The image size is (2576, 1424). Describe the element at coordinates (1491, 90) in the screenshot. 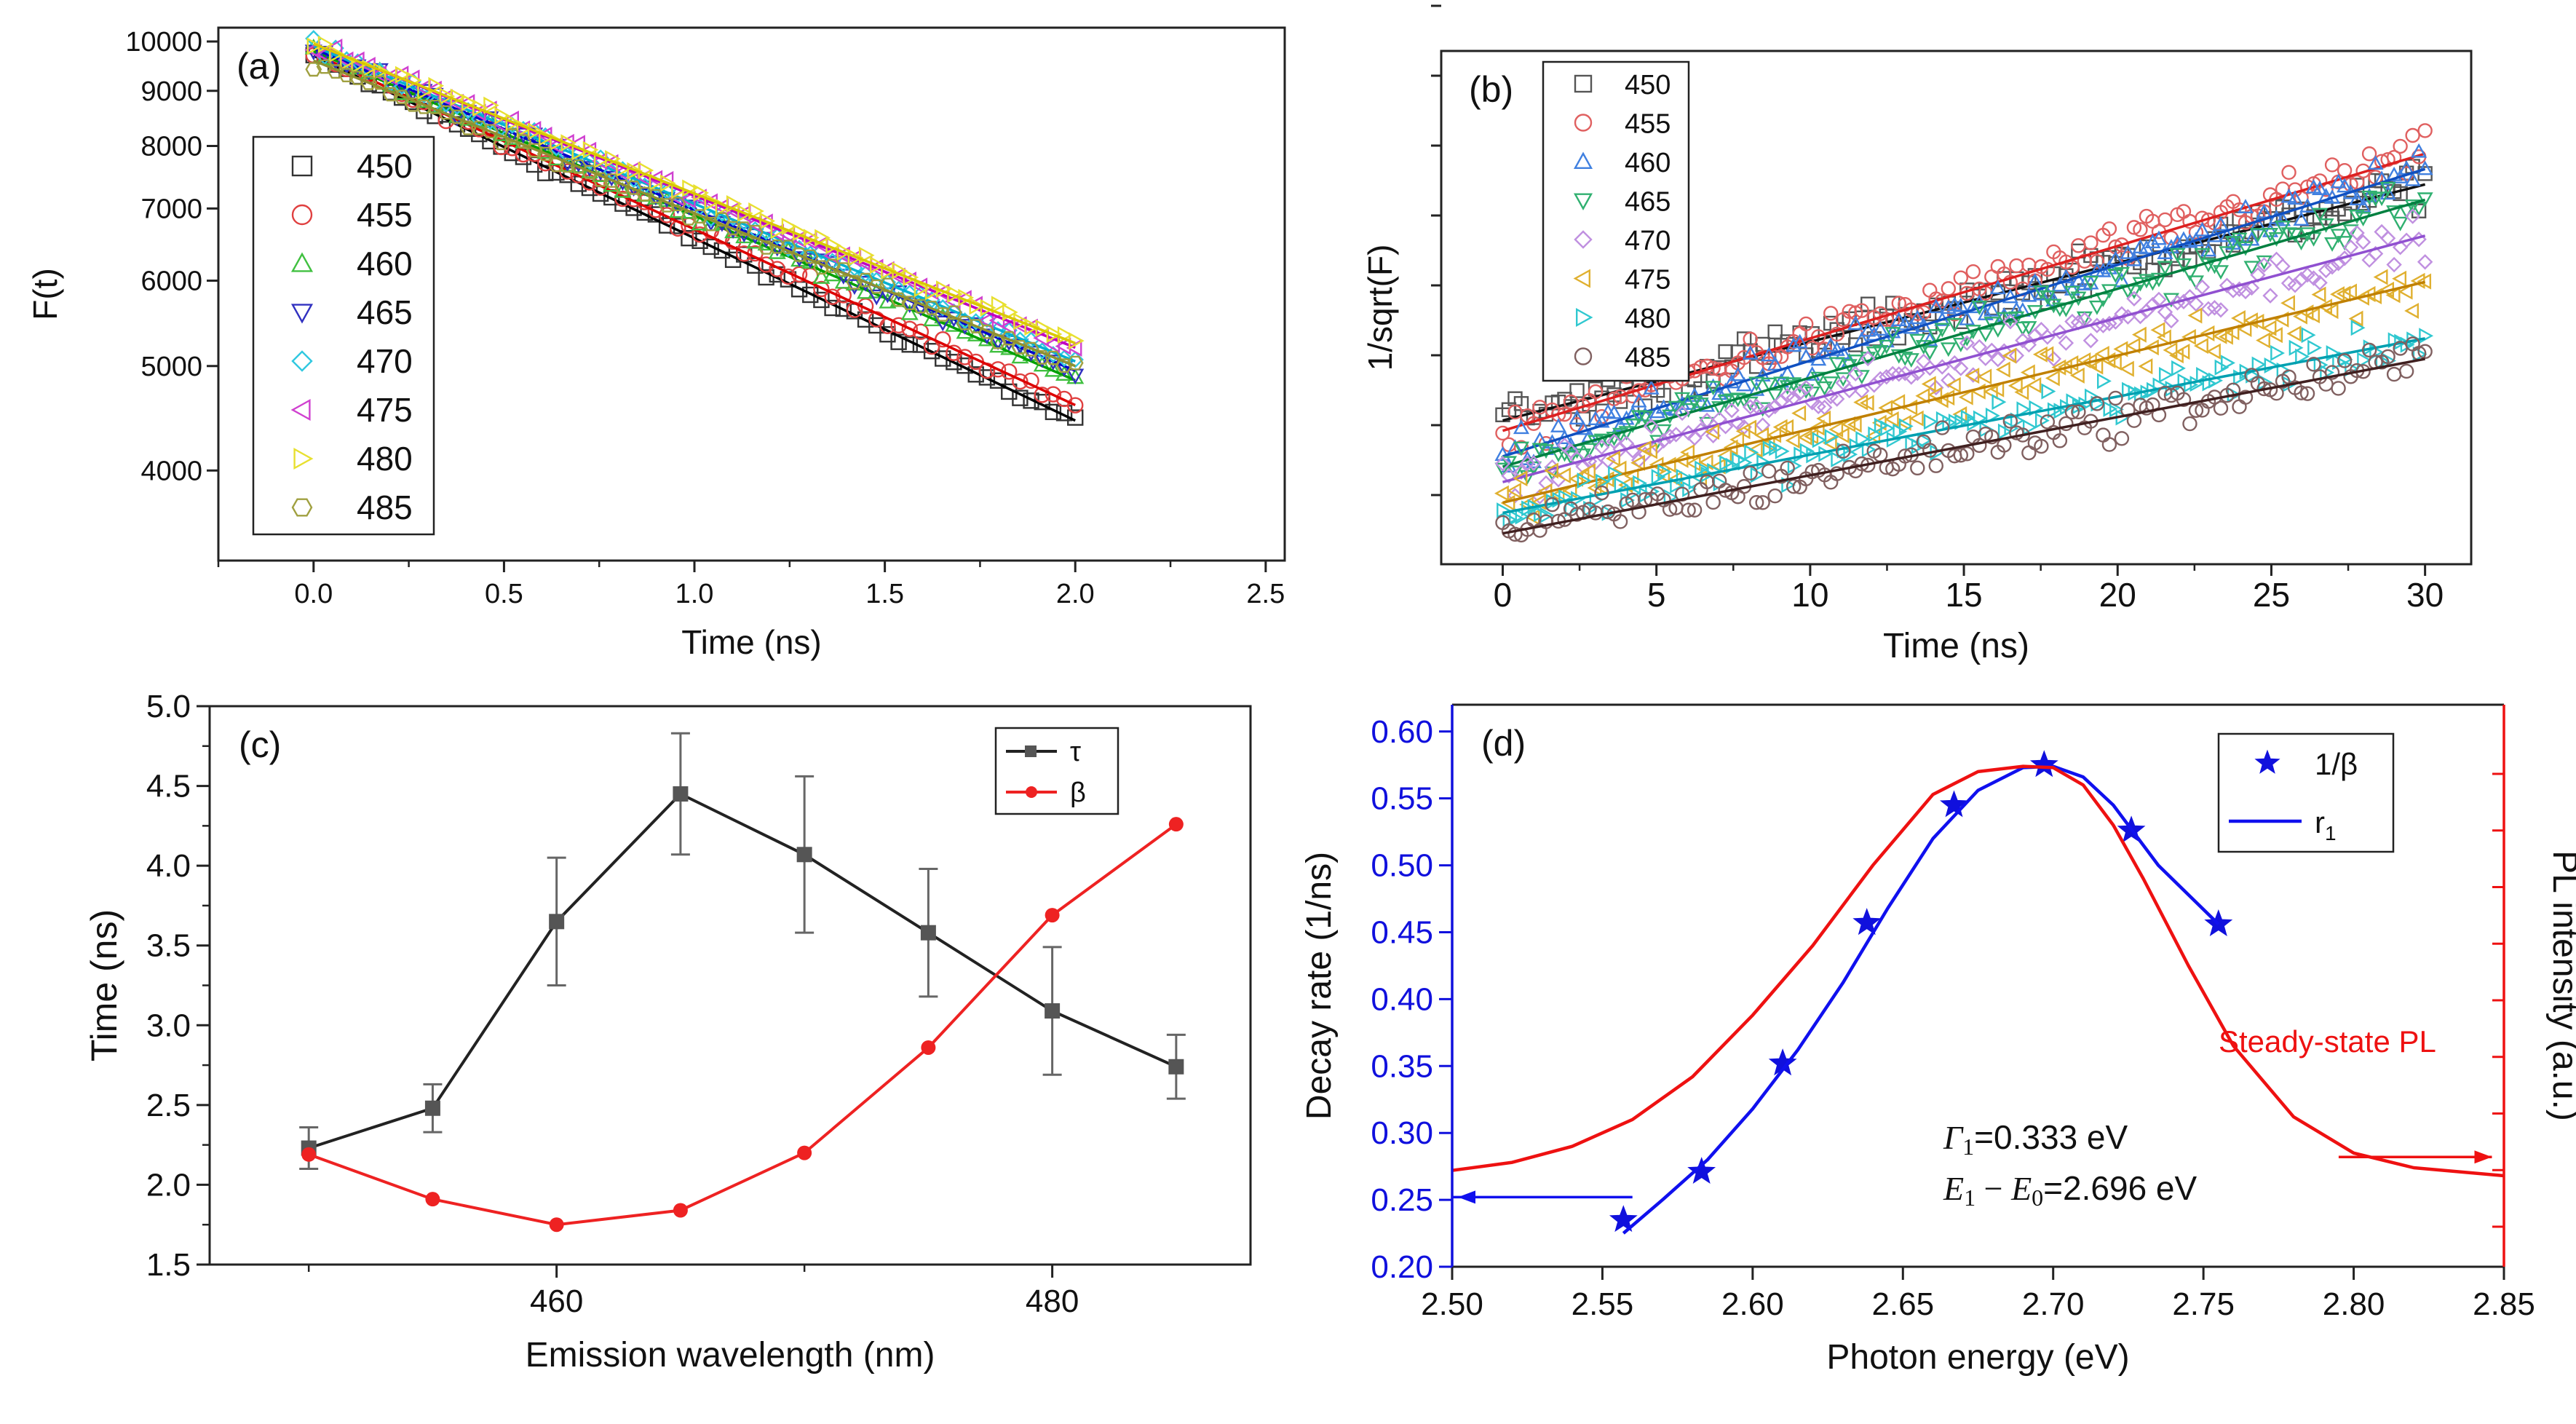

I see `panel-label: (b)` at that location.